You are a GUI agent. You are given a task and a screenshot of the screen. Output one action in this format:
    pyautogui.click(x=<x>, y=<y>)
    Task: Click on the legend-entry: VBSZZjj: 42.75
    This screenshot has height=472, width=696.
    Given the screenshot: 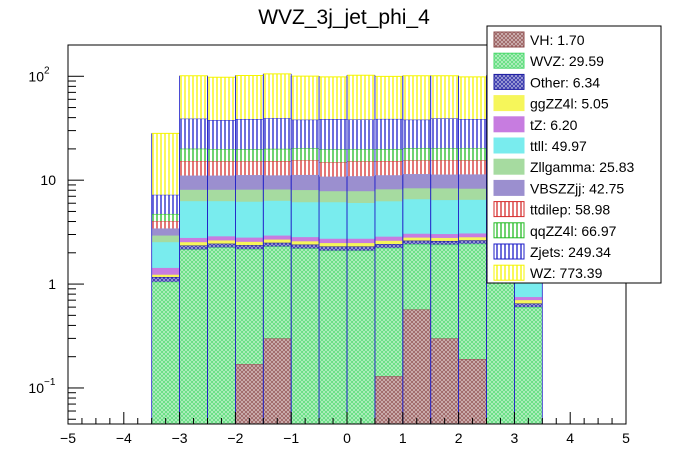 What is the action you would take?
    pyautogui.click(x=558, y=187)
    